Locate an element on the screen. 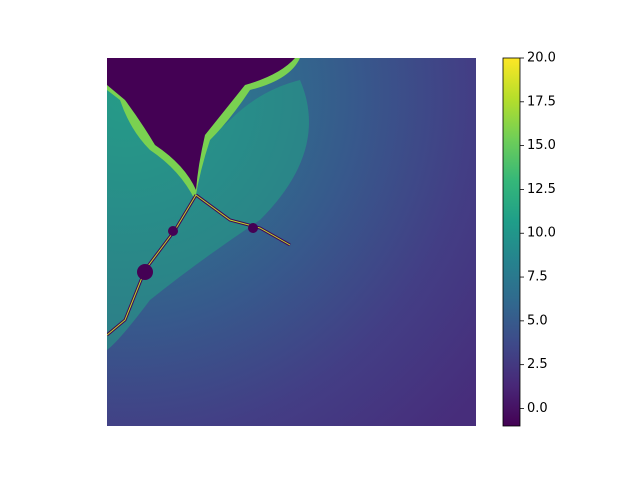  colorbar-tick-label: 7.5 is located at coordinates (537, 277).